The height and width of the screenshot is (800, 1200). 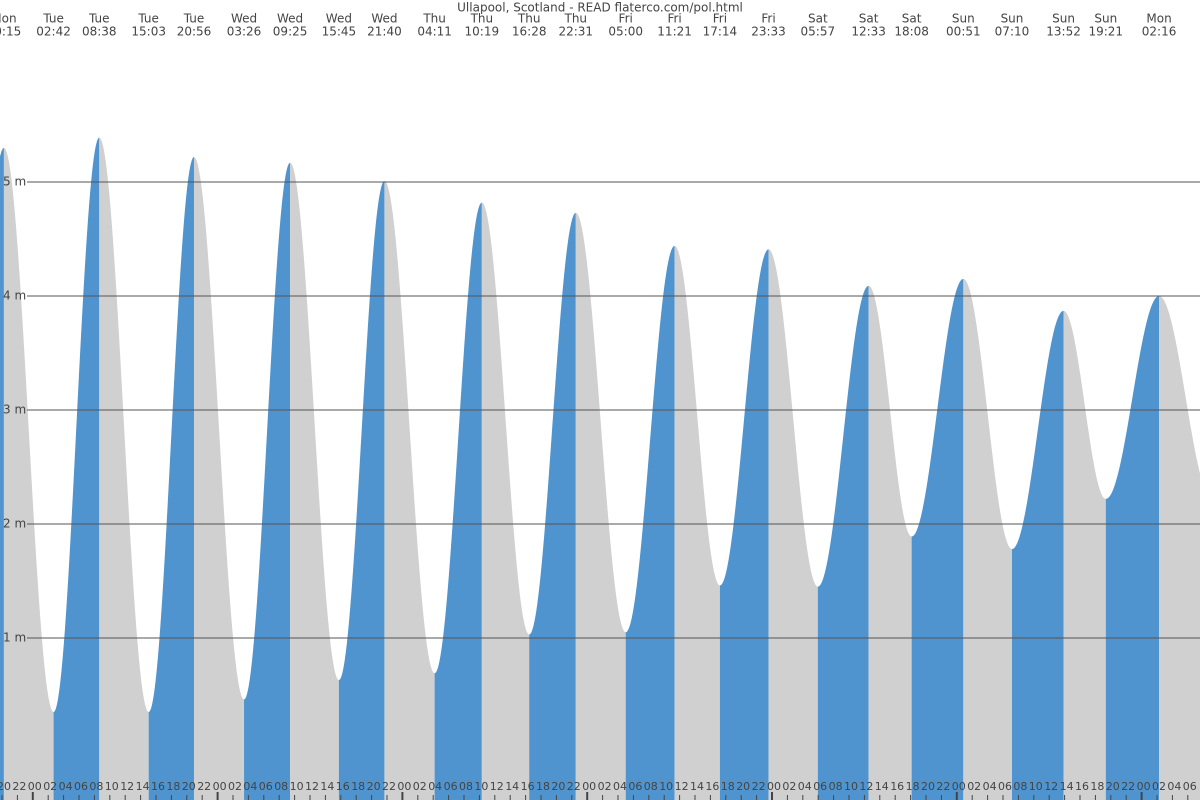 What do you see at coordinates (1159, 32) in the screenshot?
I see `event-time: 02:16` at bounding box center [1159, 32].